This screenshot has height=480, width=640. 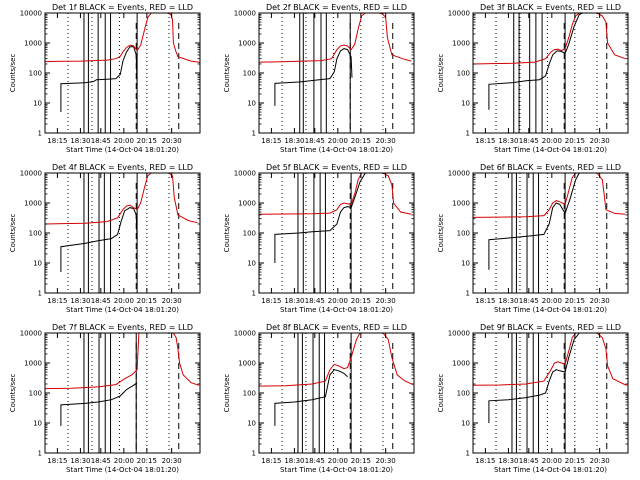 I want to click on panel-title: Det 4f BLACK = Events, RED = LLD, so click(x=122, y=167).